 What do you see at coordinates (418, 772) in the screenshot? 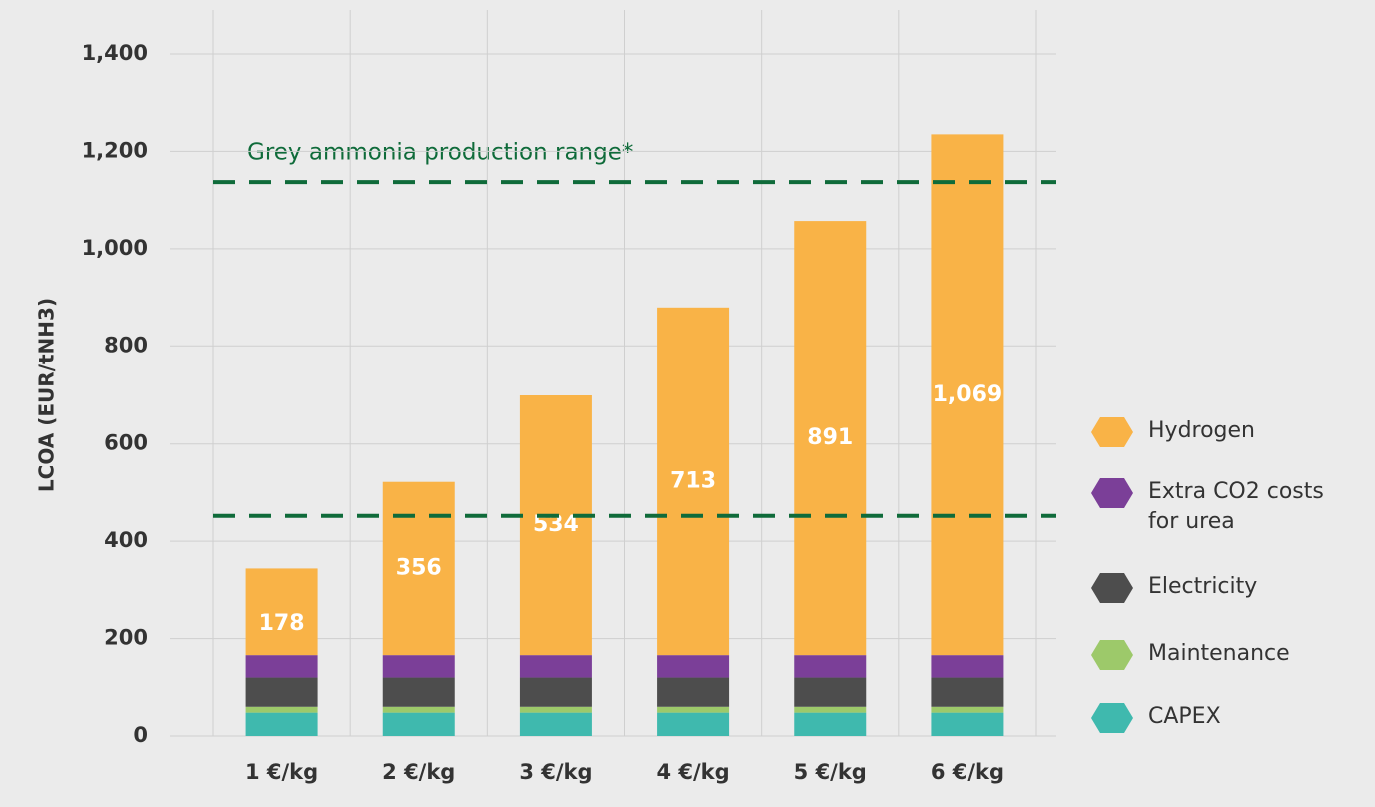
I see `x-tick-label: 2 €/kg` at bounding box center [418, 772].